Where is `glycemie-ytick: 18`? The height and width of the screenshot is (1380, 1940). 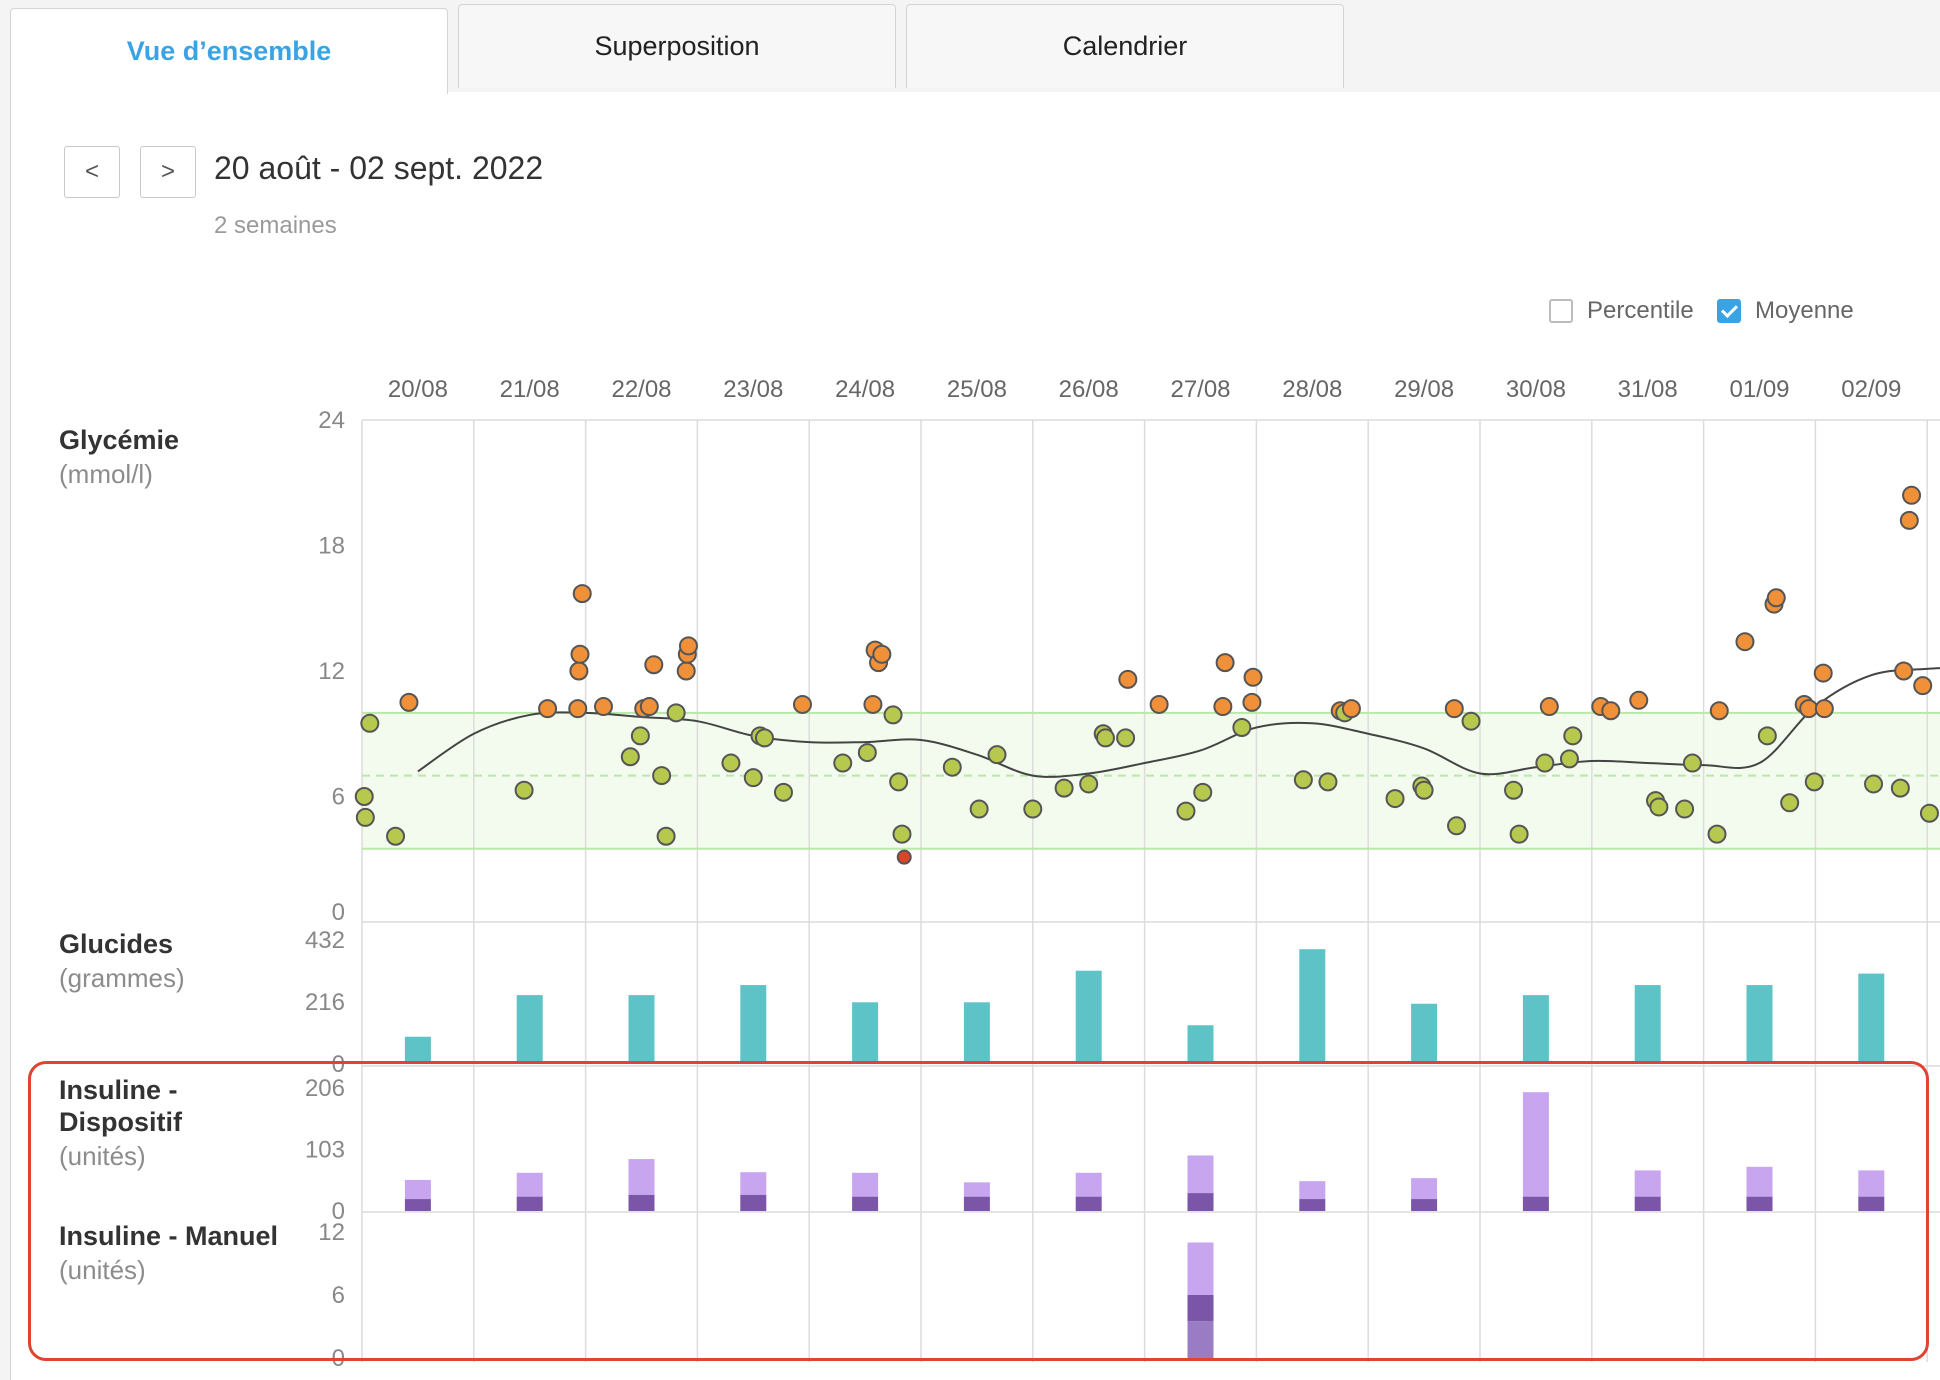
glycemie-ytick: 18 is located at coordinates (331, 546).